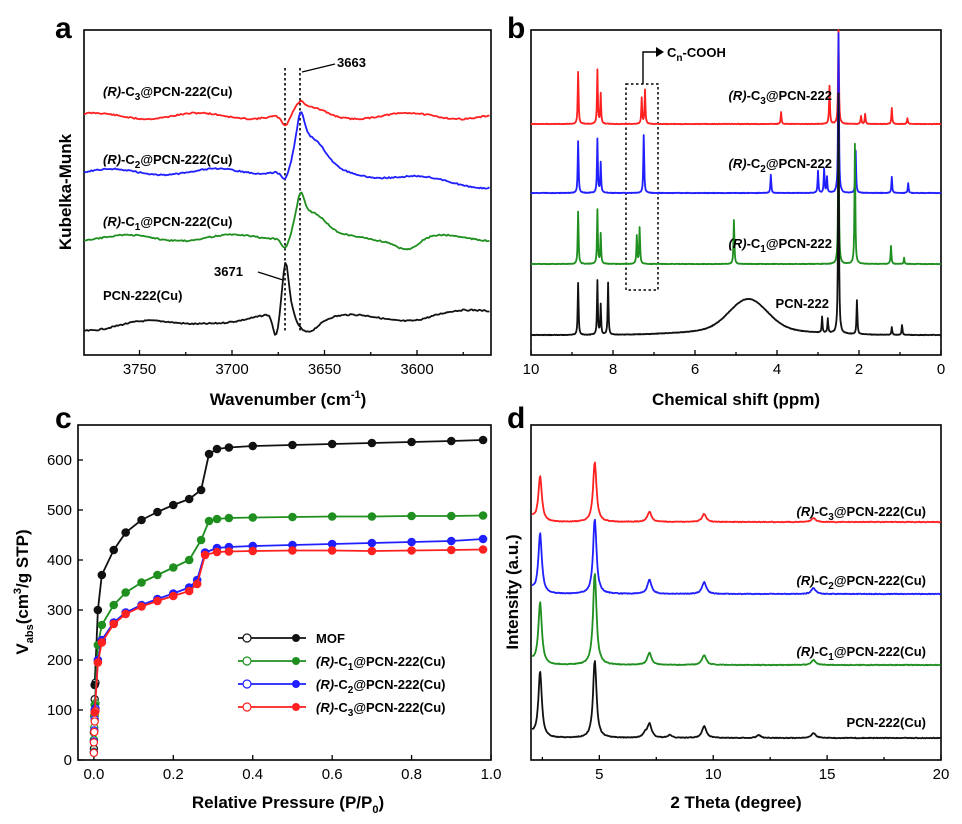  What do you see at coordinates (288, 804) in the screenshot?
I see `panel-c-x-label: Relative Pressure (P/P0)` at bounding box center [288, 804].